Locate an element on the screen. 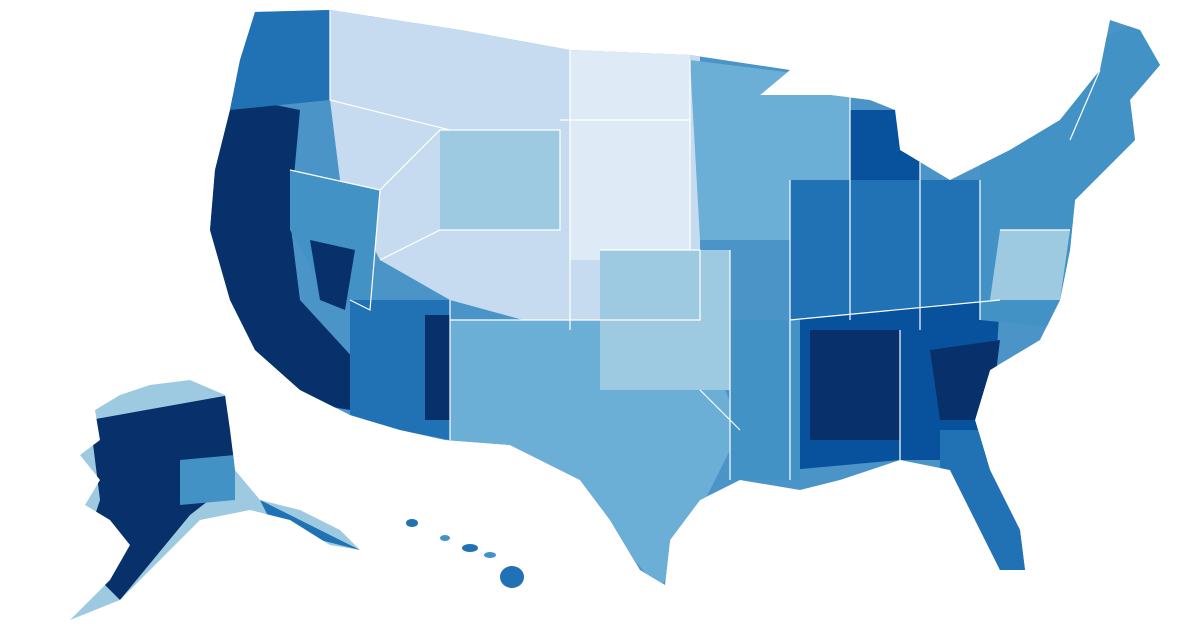 This screenshot has height=630, width=1200. region-nevada-dark is located at coordinates (332, 275).